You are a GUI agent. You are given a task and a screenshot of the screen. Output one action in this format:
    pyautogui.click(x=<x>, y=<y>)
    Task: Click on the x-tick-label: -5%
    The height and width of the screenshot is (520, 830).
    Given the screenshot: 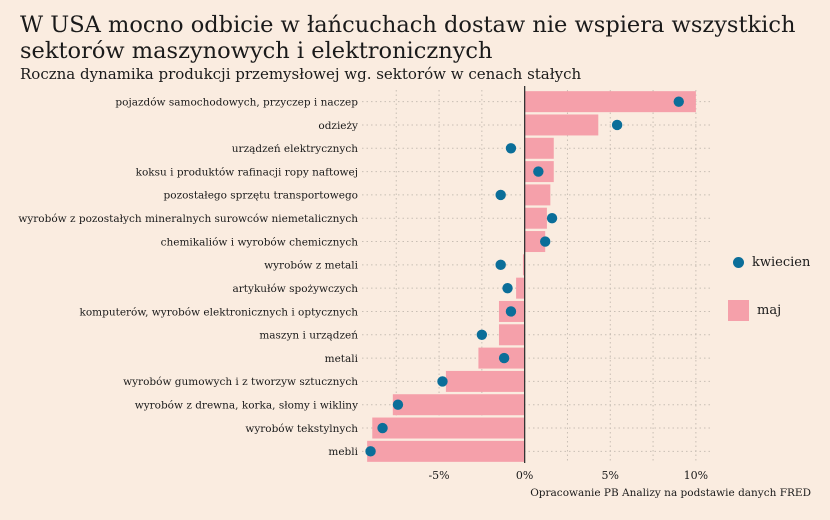 What is the action you would take?
    pyautogui.click(x=438, y=475)
    